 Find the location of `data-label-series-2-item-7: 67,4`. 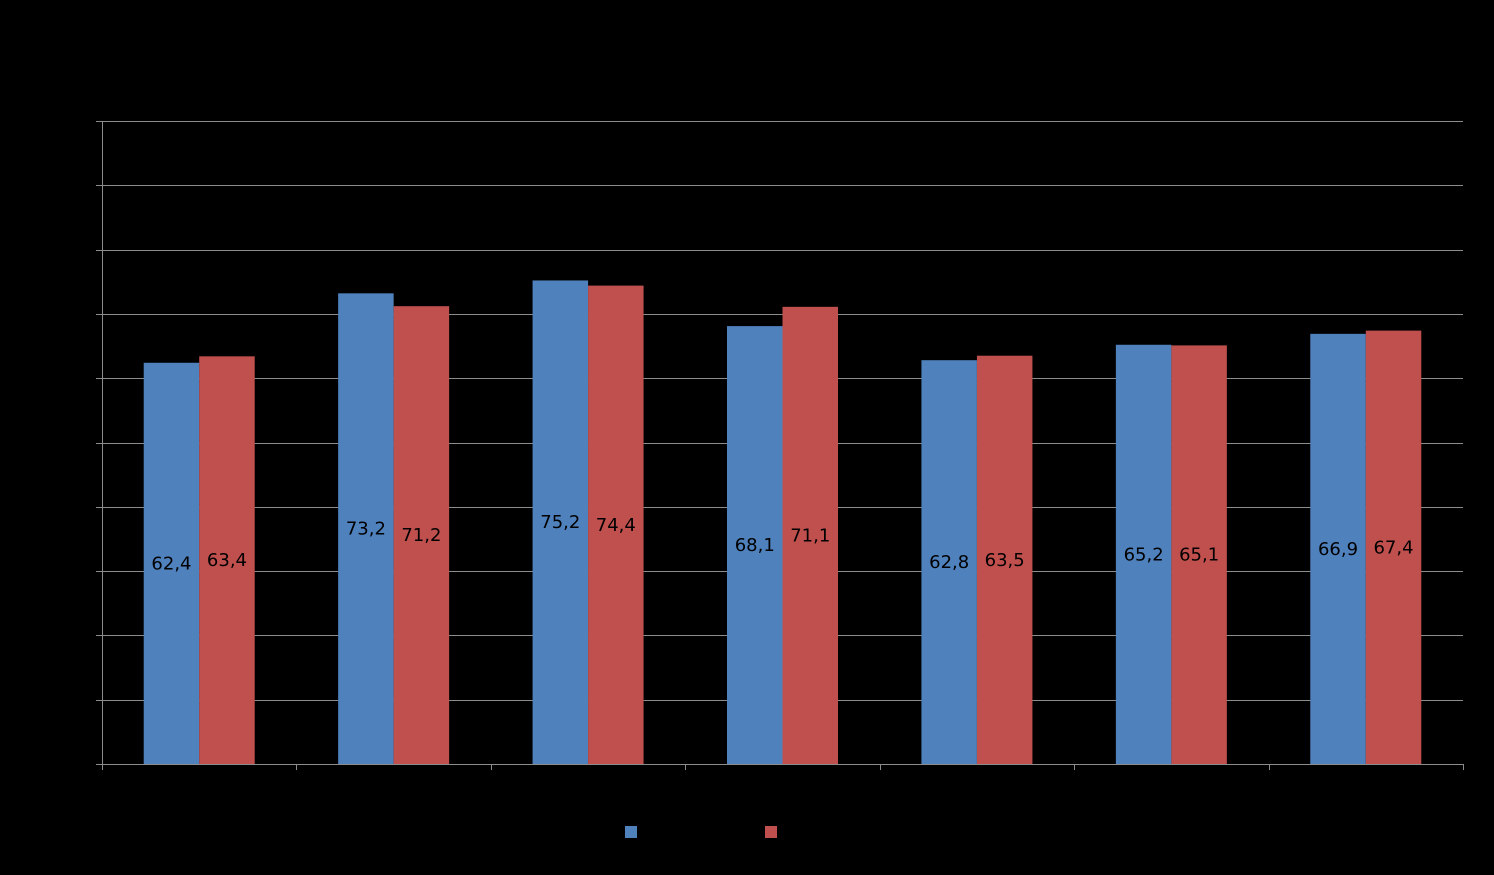

data-label-series-2-item-7: 67,4 is located at coordinates (1393, 547).